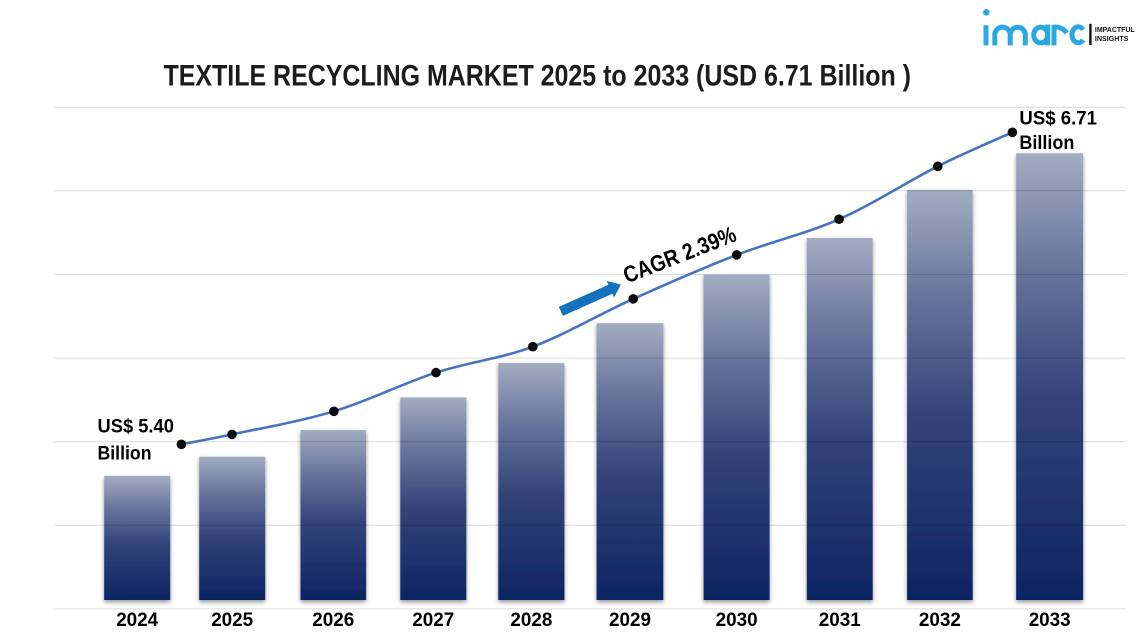 The height and width of the screenshot is (643, 1143). Describe the element at coordinates (840, 620) in the screenshot. I see `svg-text: 2031` at that location.